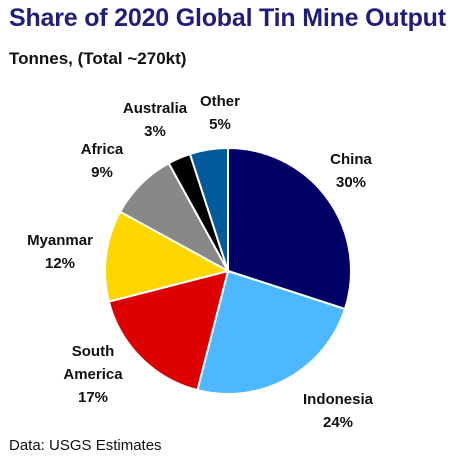  What do you see at coordinates (93, 374) in the screenshot?
I see `slice-label-south-america: South America 17%` at bounding box center [93, 374].